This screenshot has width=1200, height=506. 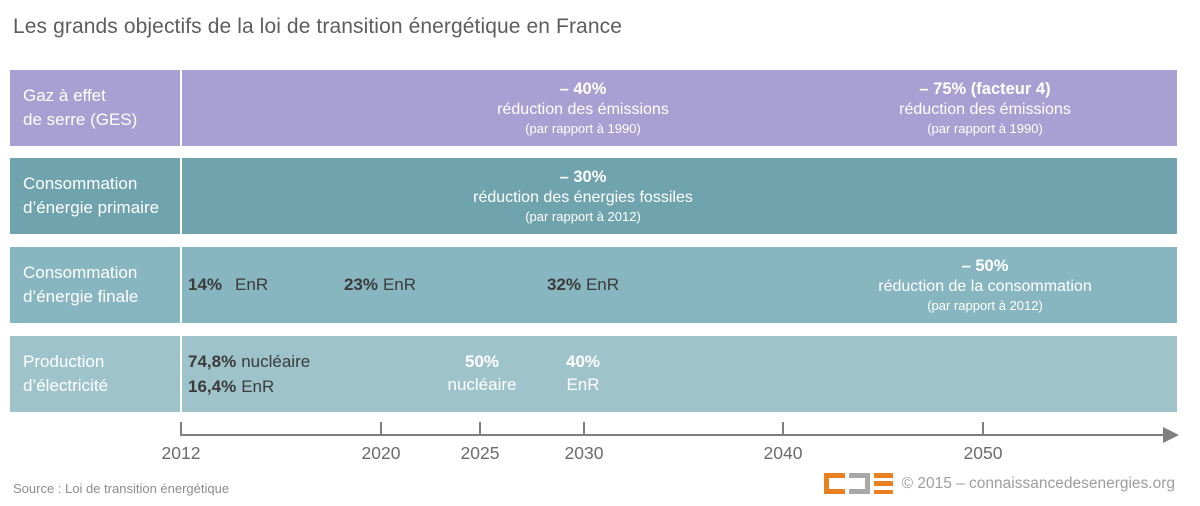 I want to click on year-label-2050: 2050, so click(x=983, y=453).